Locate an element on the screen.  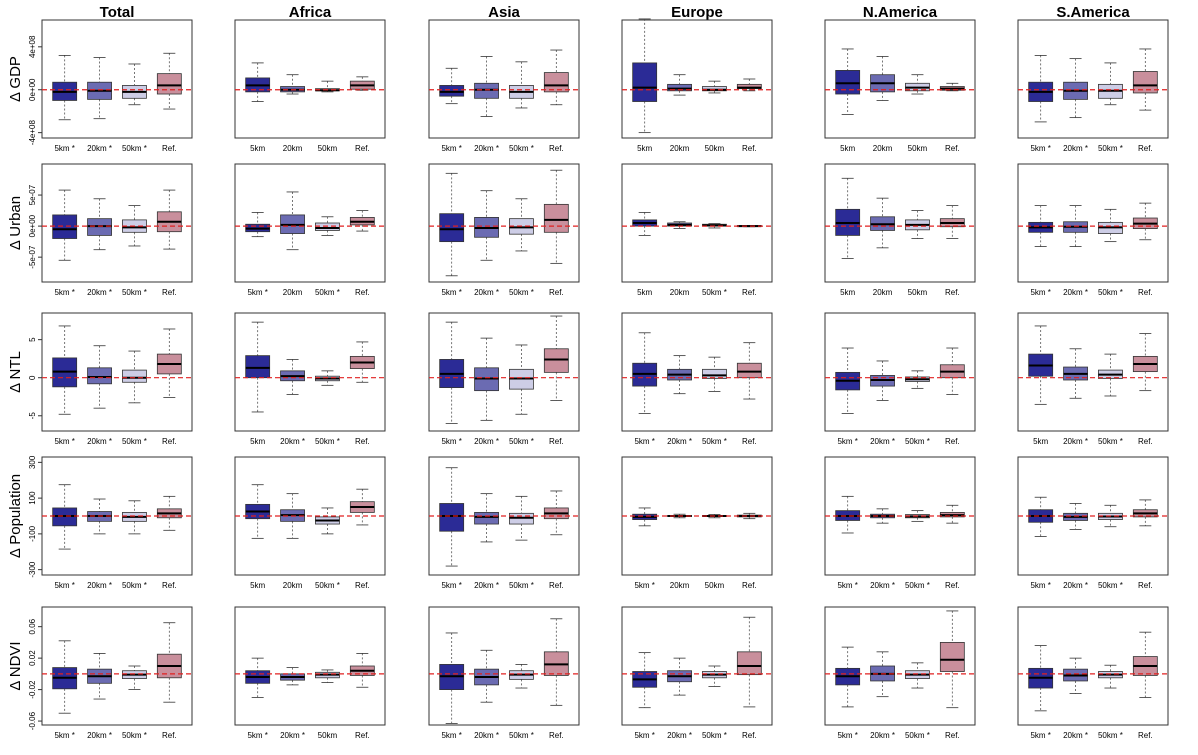
panel-delta-gdp-n-america: 5km 20km 50km Ref. is located at coordinates (900, 86).